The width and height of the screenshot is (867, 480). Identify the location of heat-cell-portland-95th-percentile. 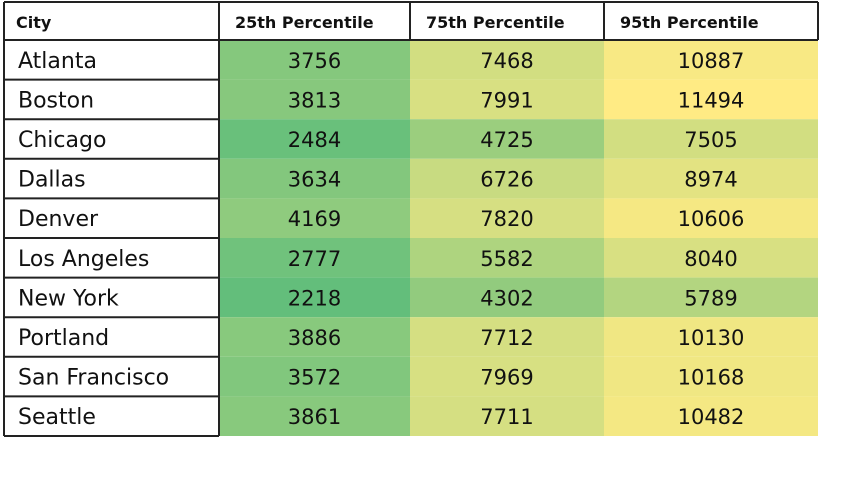
(711, 337).